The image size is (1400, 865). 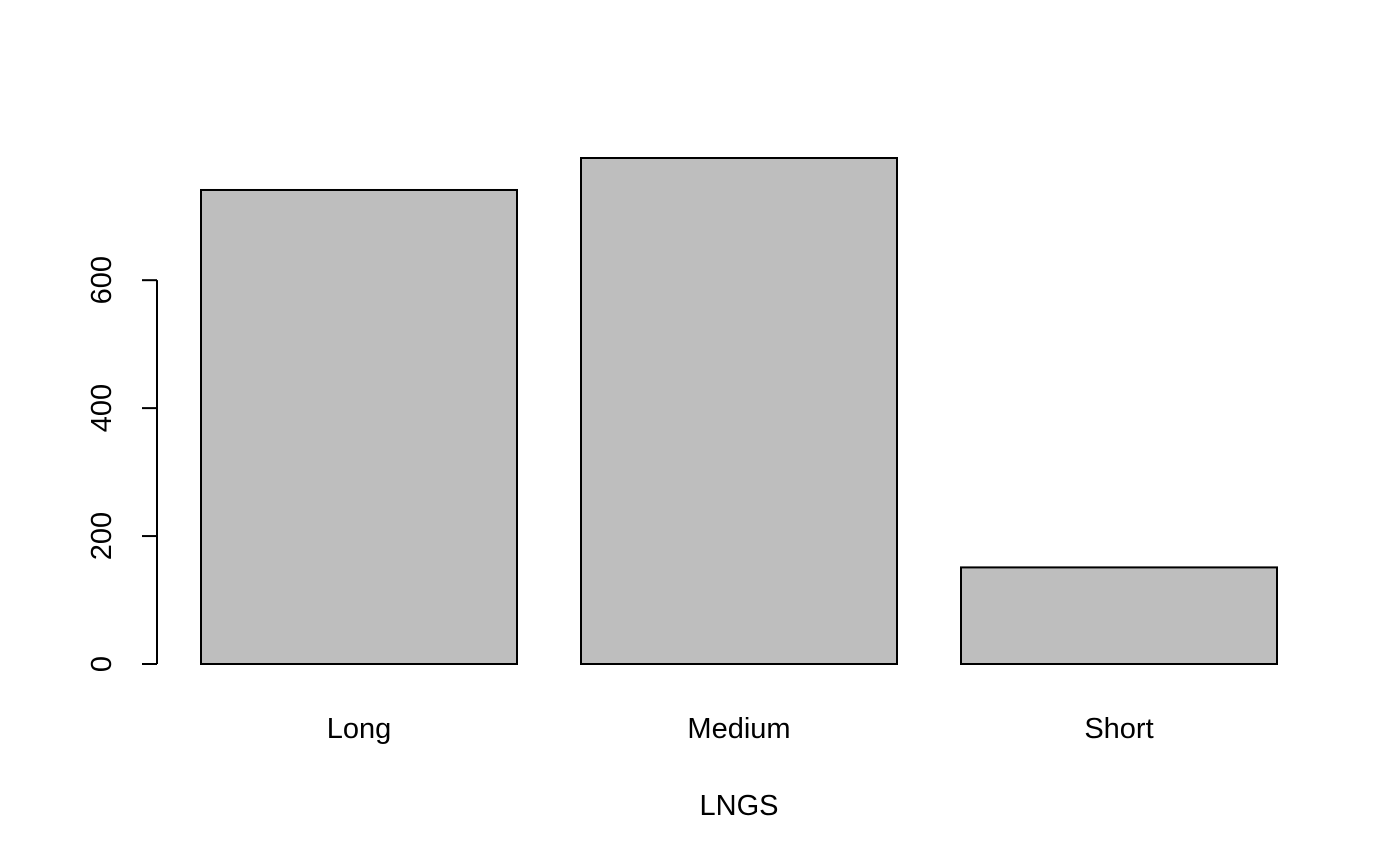 What do you see at coordinates (359, 426) in the screenshot?
I see `bar-long` at bounding box center [359, 426].